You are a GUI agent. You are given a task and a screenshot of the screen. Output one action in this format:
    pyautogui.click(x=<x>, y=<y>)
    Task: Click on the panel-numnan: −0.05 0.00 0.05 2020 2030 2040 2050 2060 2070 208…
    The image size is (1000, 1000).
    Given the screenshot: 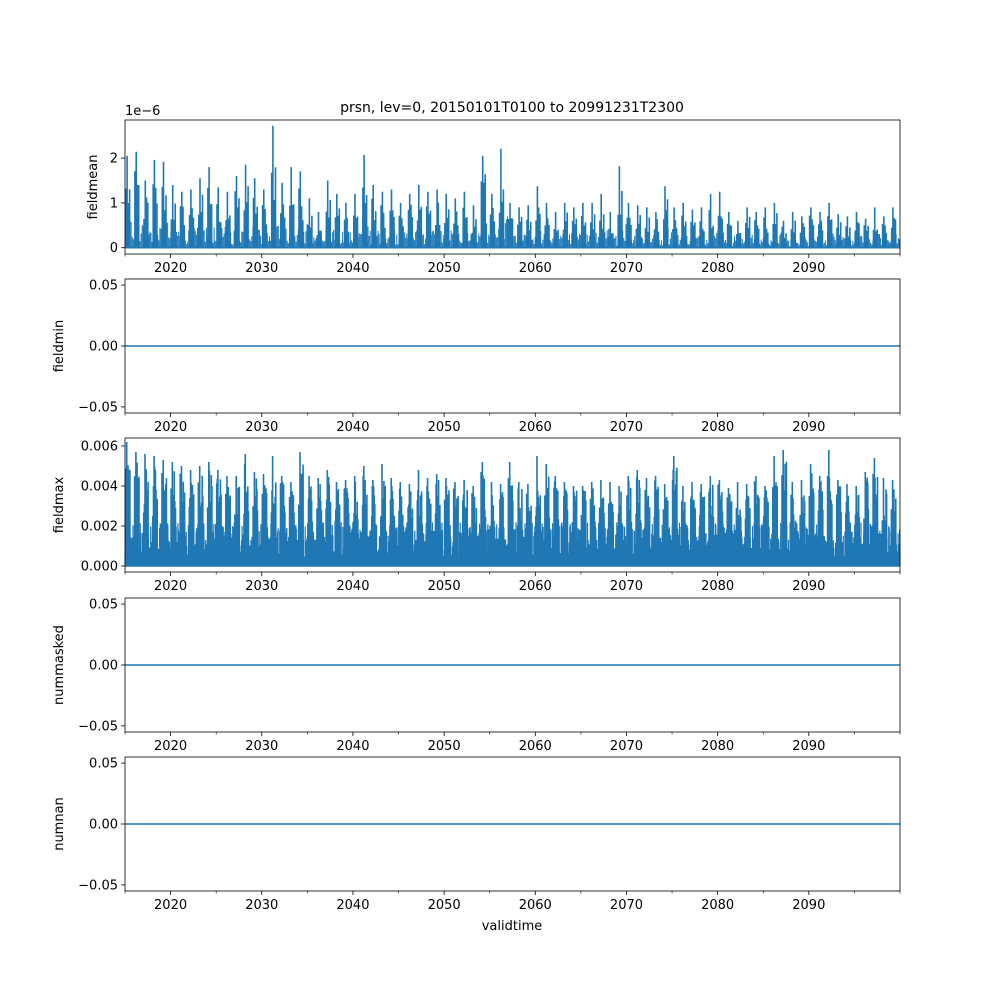 What is the action you would take?
    pyautogui.click(x=476, y=835)
    